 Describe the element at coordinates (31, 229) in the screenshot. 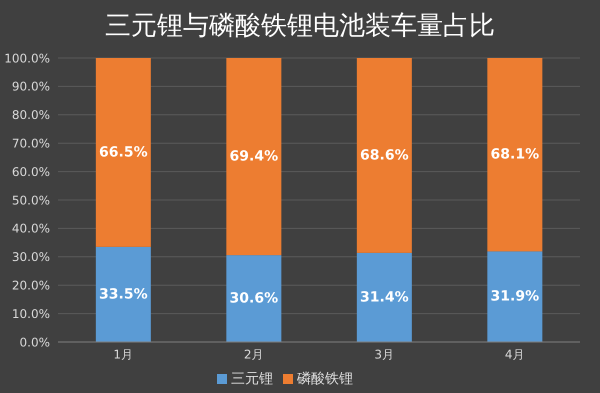

I see `y-tick-label: 40.0%` at that location.